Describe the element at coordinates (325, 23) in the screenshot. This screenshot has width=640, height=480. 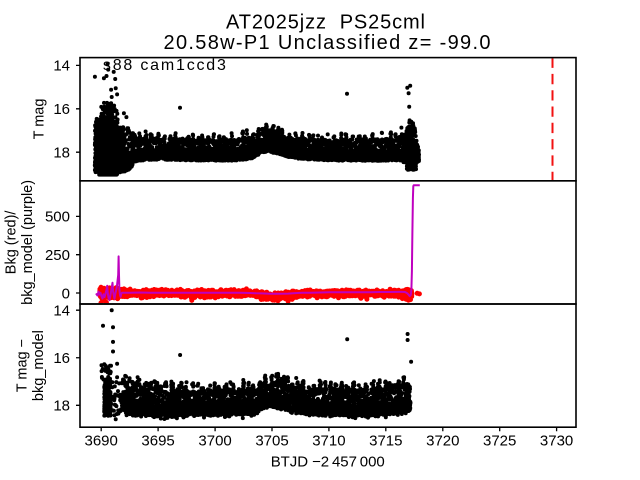
I see `svg-text: AT2025jzz PS25cml` at that location.